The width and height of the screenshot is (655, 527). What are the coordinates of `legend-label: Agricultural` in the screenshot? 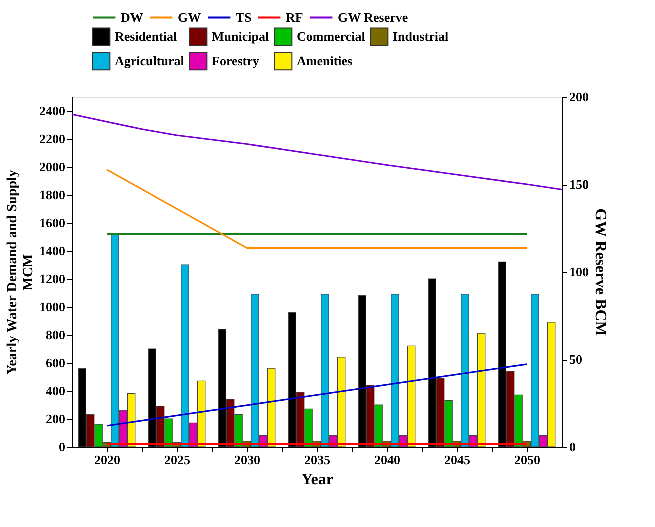 It's located at (150, 61).